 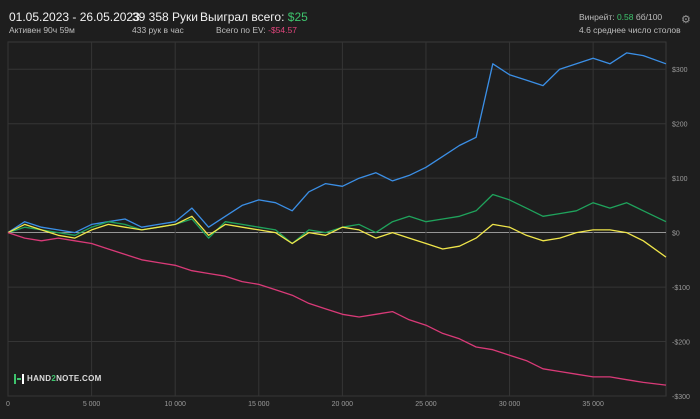 I want to click on won-label: Выиграл всего:, so click(x=242, y=17).